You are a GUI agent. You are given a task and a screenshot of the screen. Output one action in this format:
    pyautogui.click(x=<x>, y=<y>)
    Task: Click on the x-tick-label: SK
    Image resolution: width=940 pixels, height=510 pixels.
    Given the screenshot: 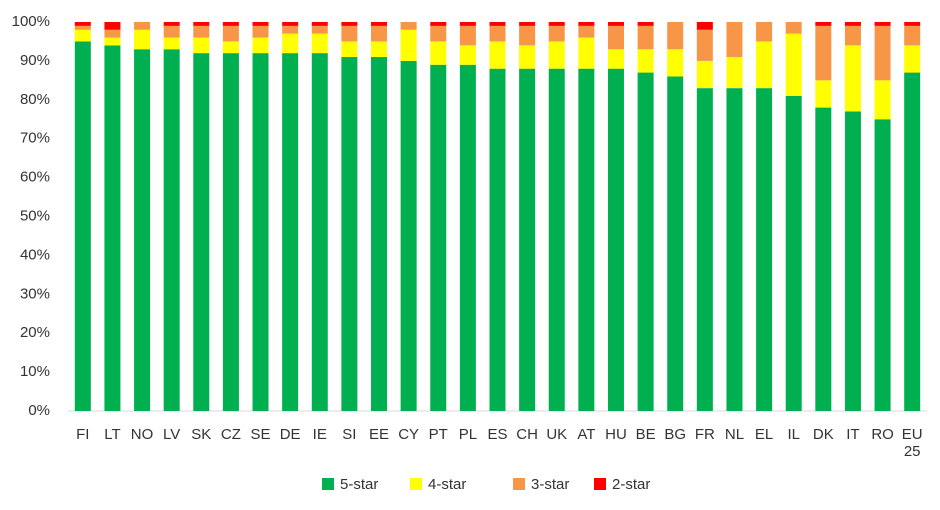 What is the action you would take?
    pyautogui.click(x=201, y=434)
    